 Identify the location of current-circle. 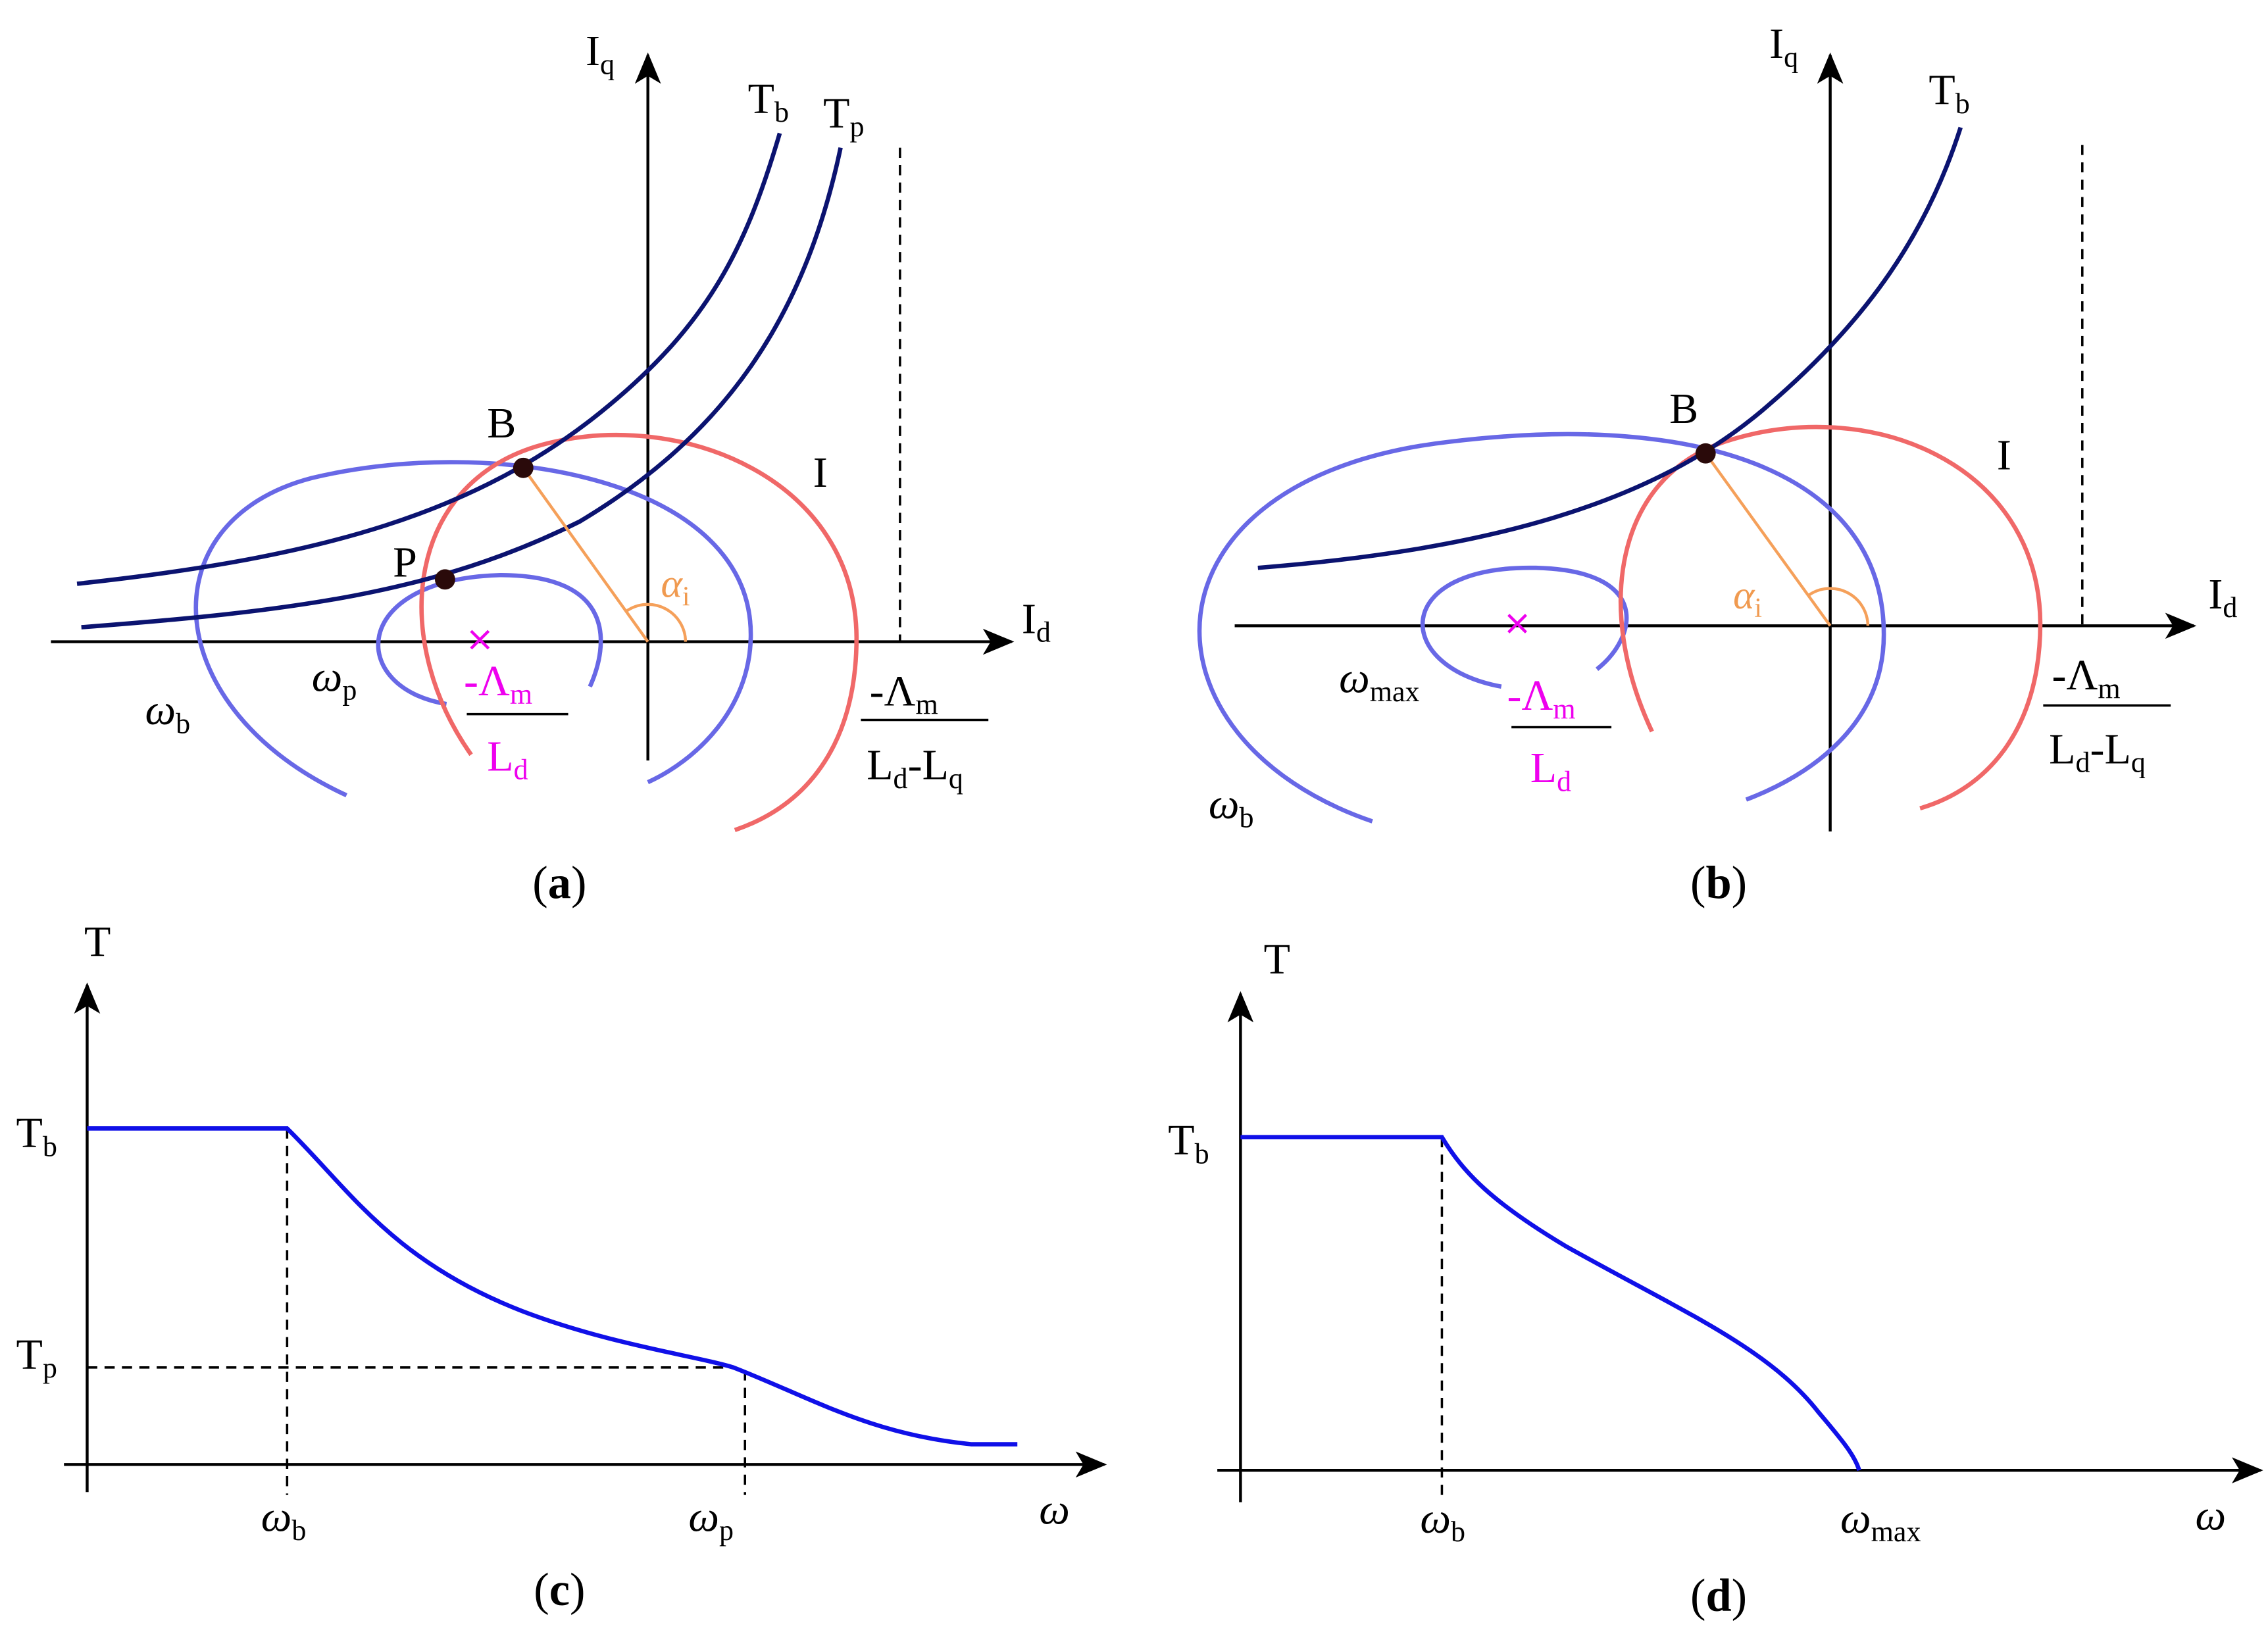
(1830, 617).